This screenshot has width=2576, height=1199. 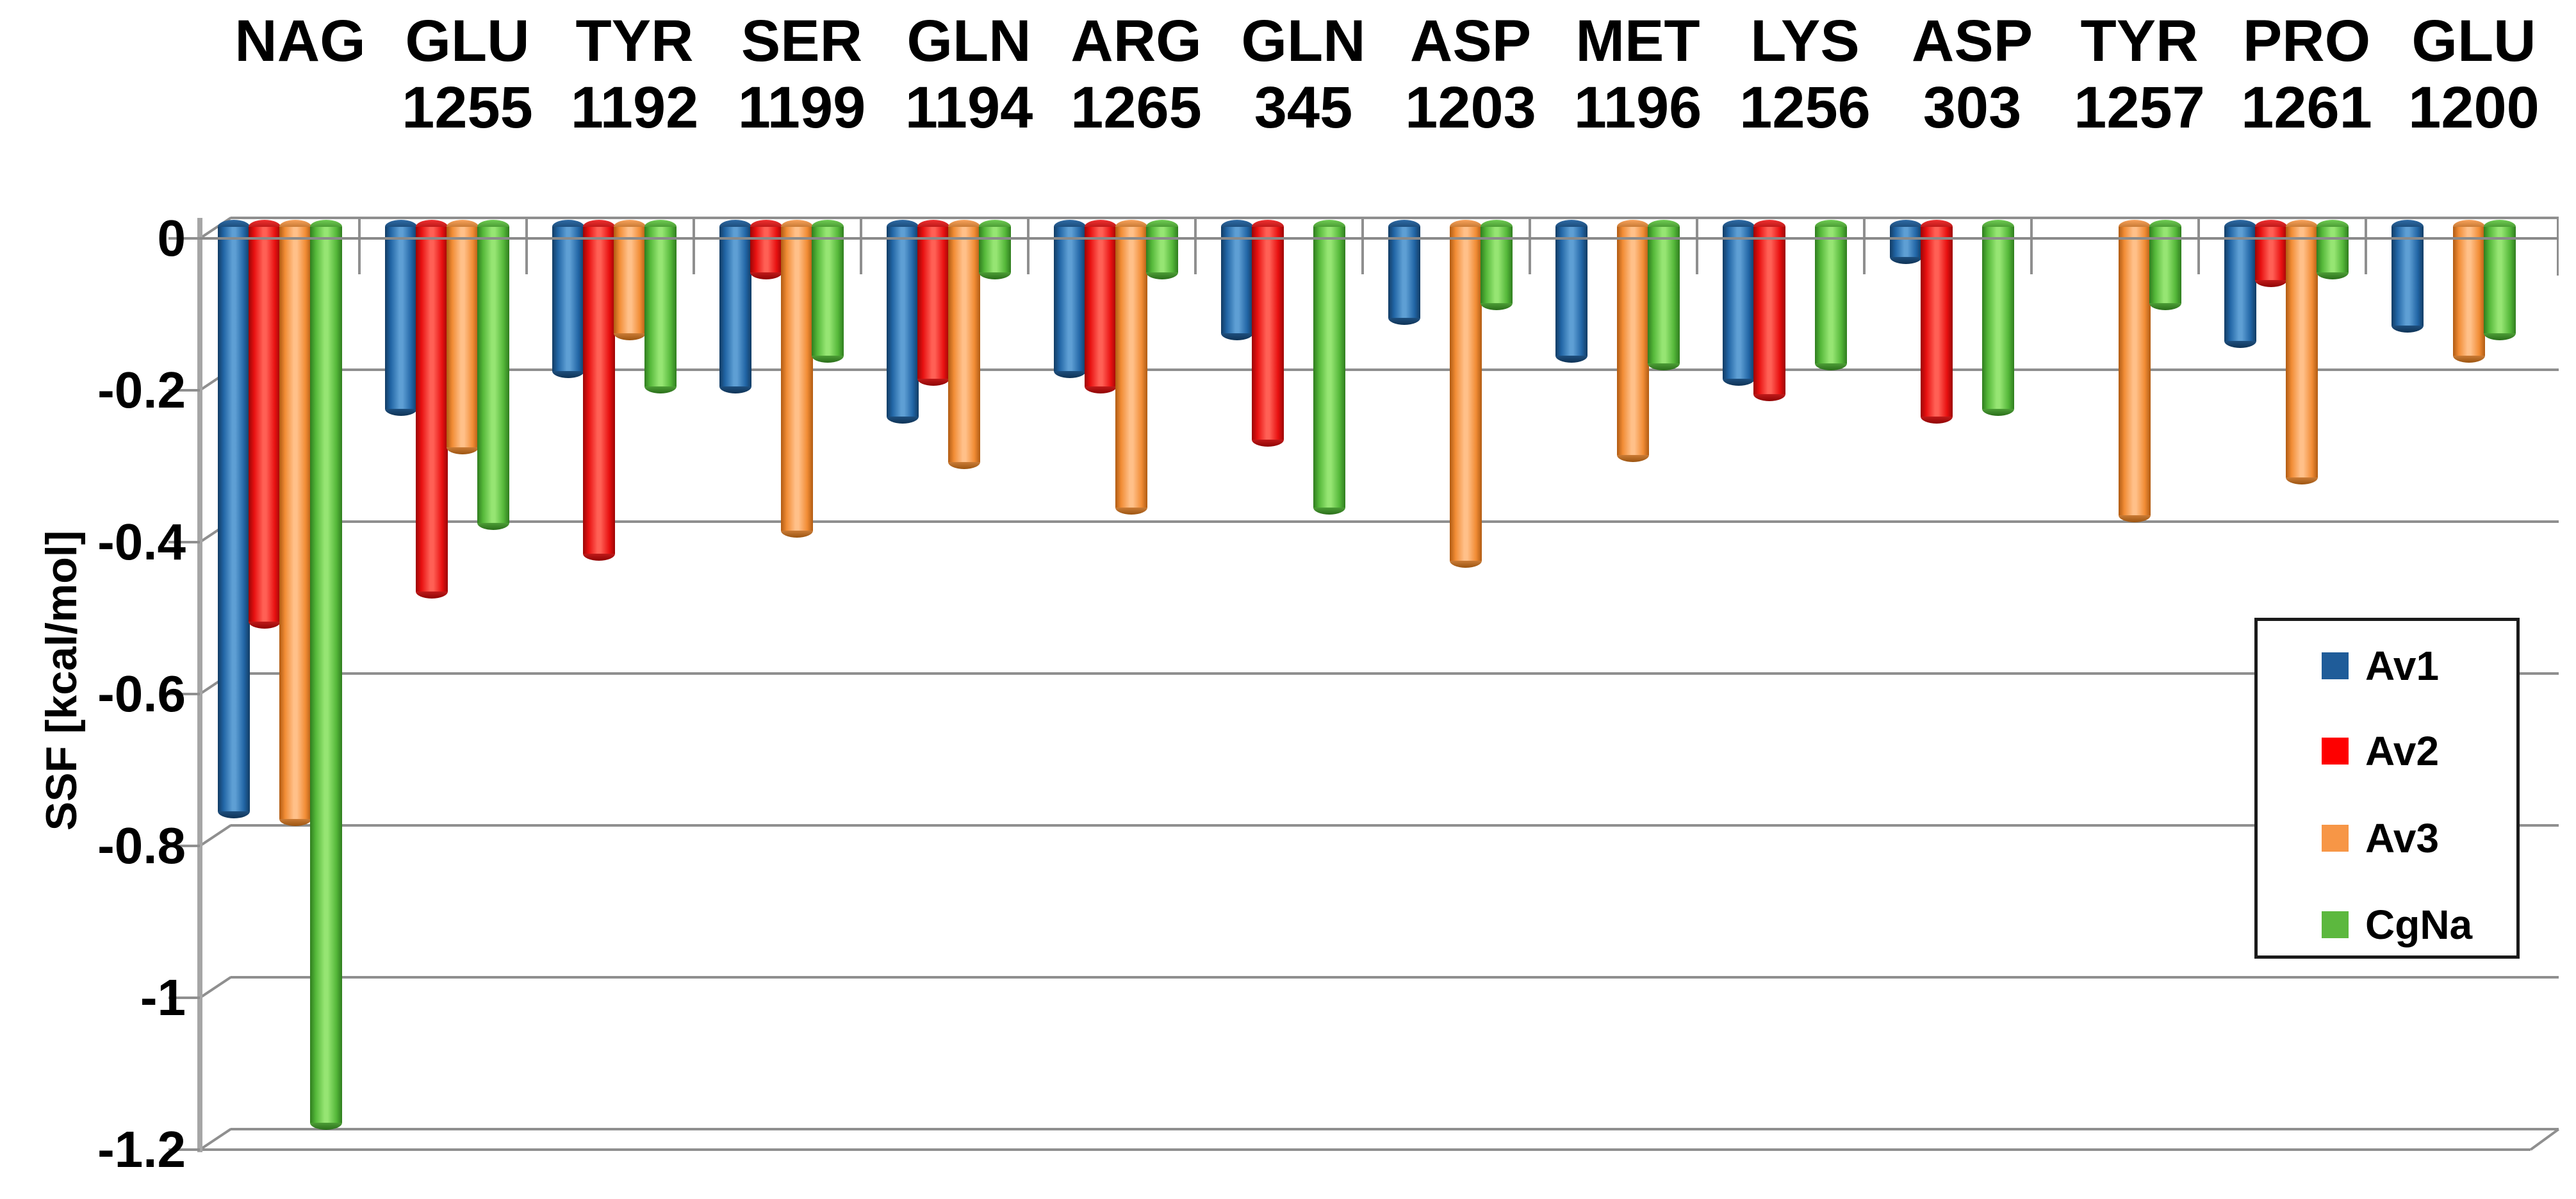 I want to click on legend-swatch-cgna, so click(x=2335, y=924).